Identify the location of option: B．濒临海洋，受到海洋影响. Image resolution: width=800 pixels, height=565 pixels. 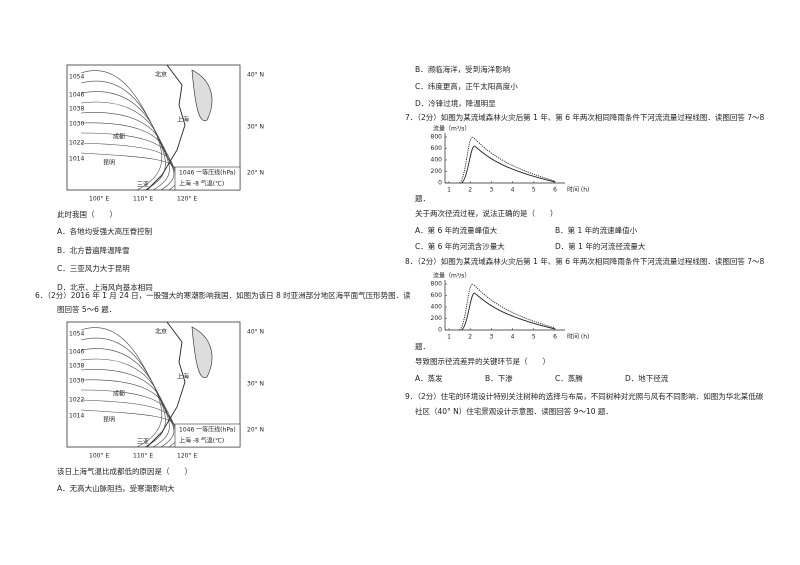
(463, 69).